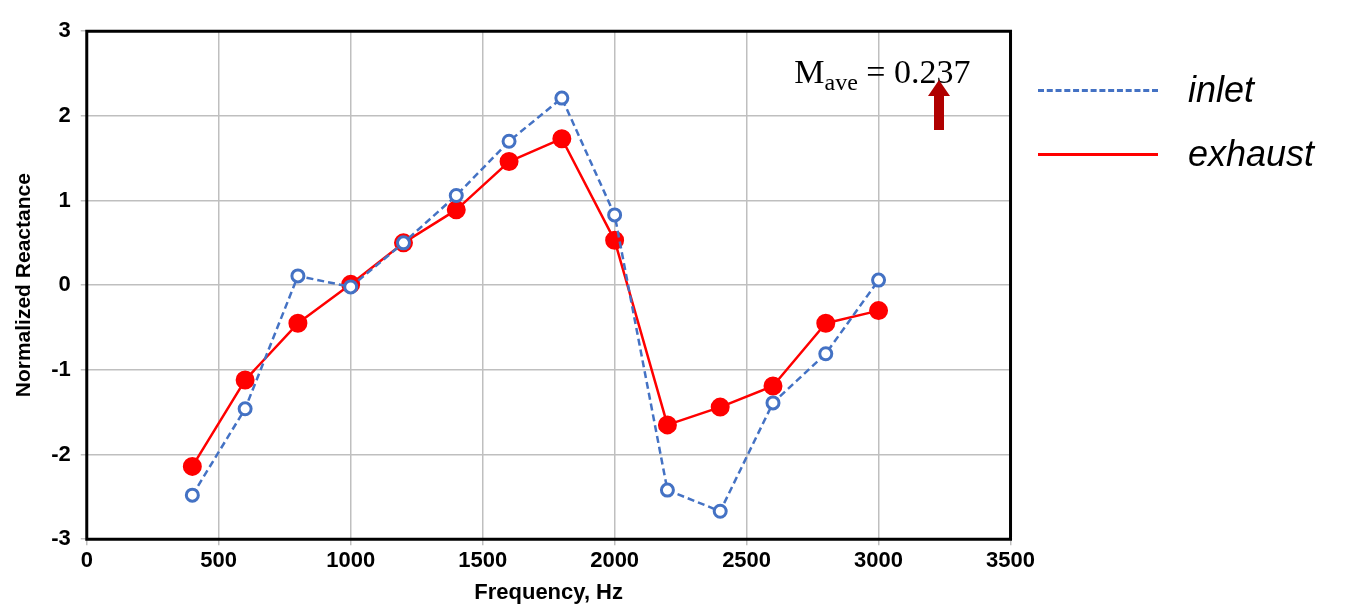 This screenshot has width=1370, height=614. I want to click on y-tick-label: 0, so click(64, 284).